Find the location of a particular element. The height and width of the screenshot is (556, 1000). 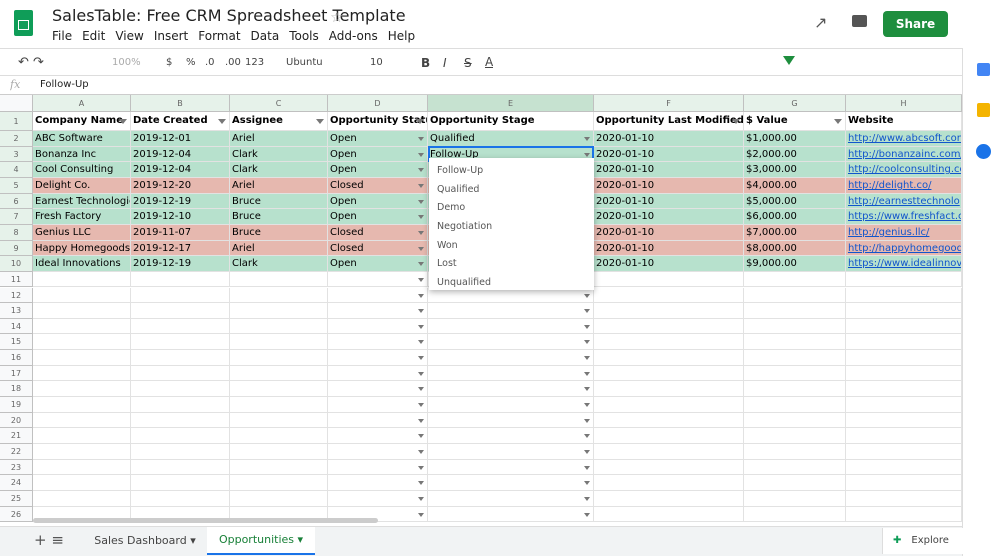

active-tab: Opportunities ▾ is located at coordinates (261, 541).